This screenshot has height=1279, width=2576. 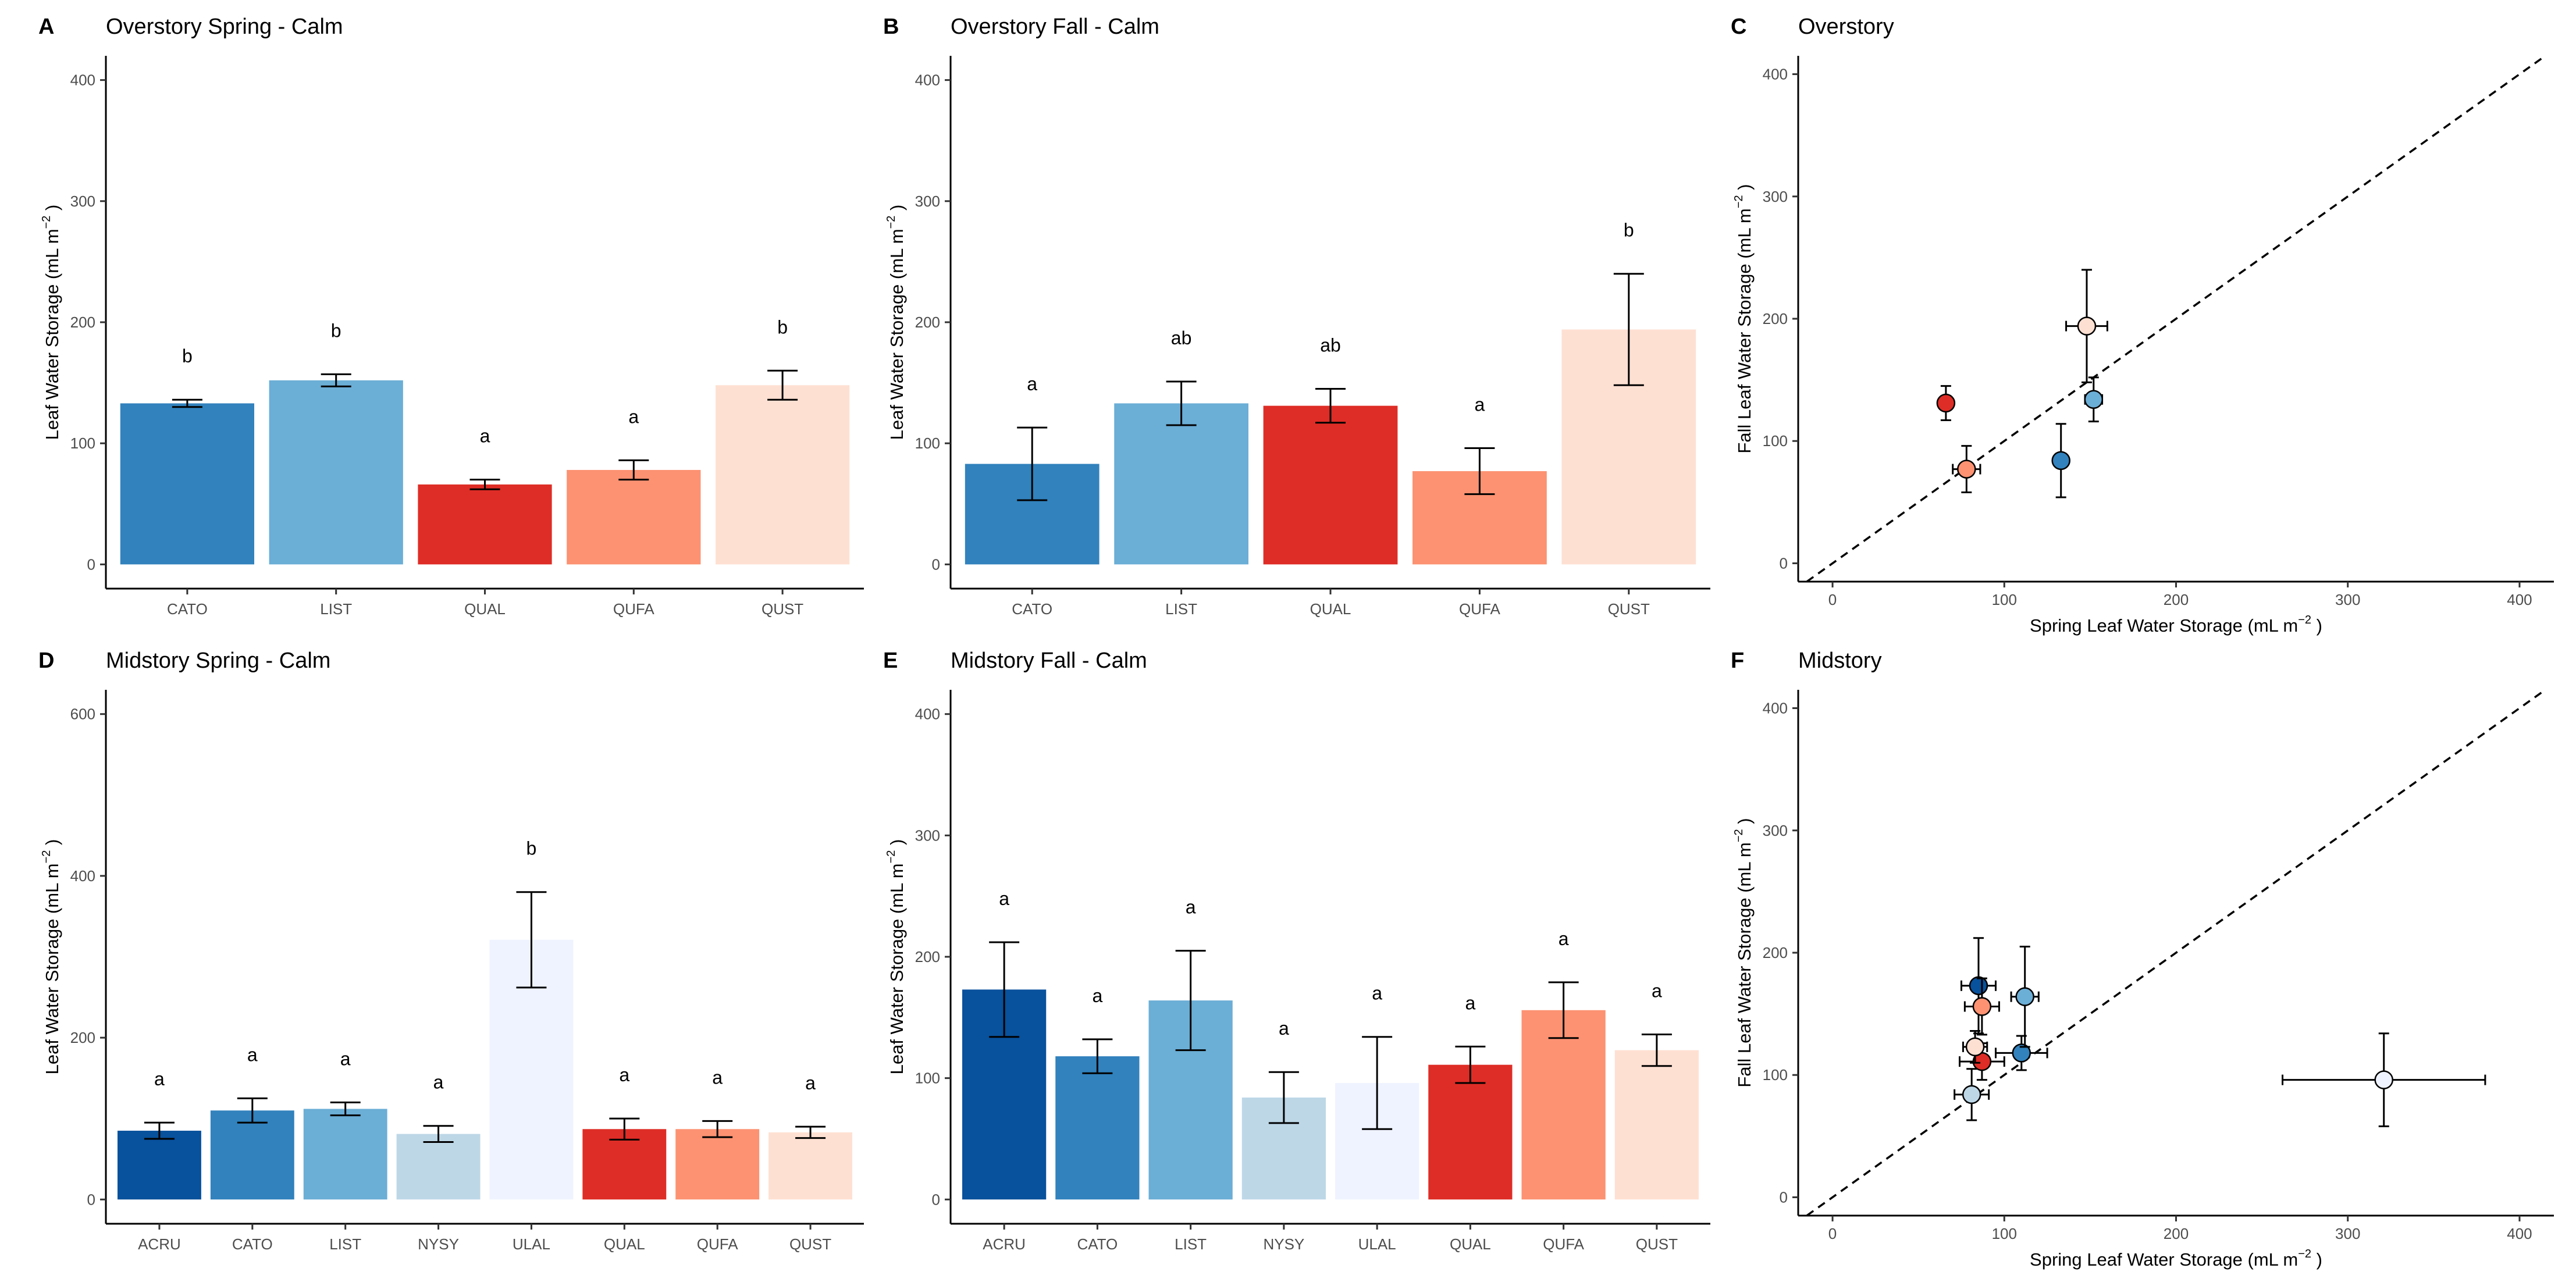 I want to click on point-cato, so click(x=2061, y=461).